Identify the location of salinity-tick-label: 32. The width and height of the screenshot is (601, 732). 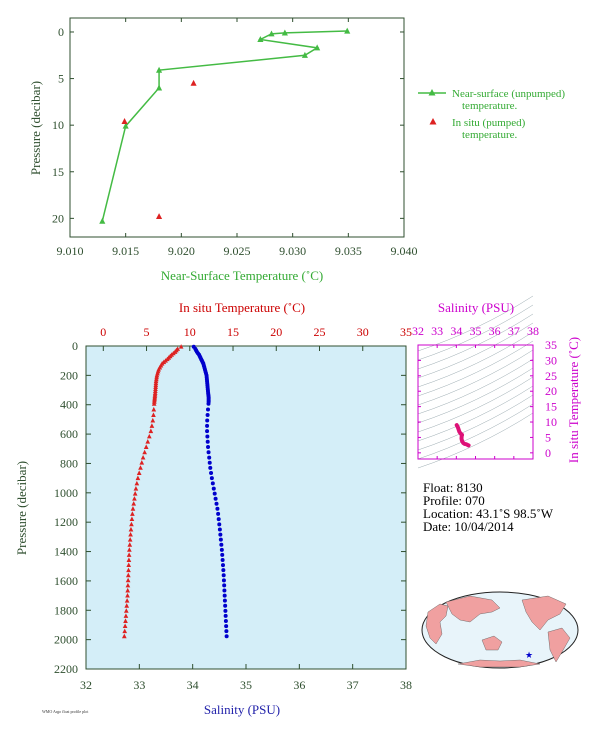
(86, 685).